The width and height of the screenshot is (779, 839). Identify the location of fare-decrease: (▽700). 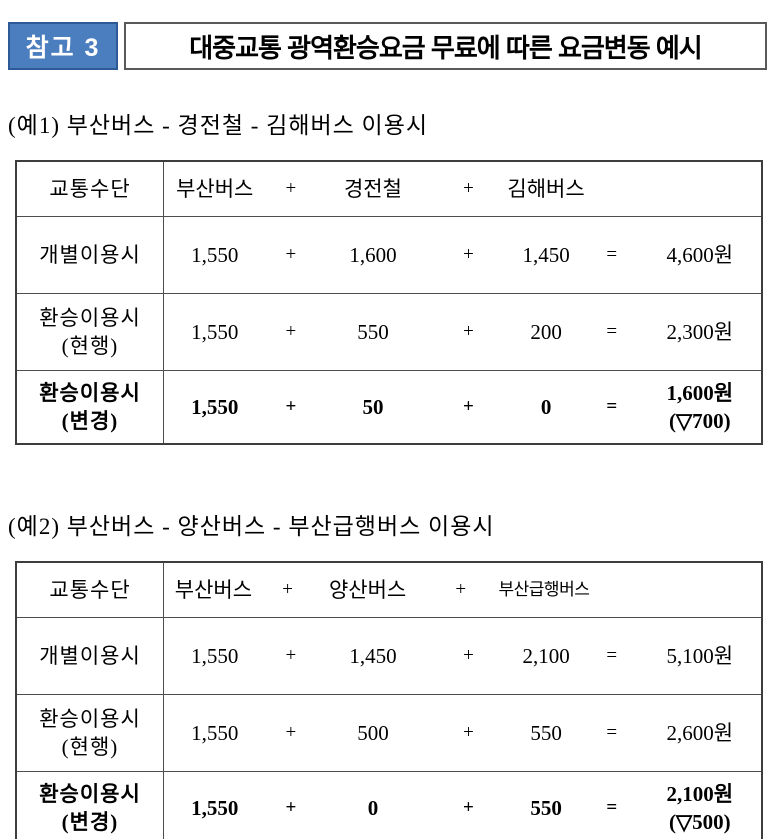
(699, 421).